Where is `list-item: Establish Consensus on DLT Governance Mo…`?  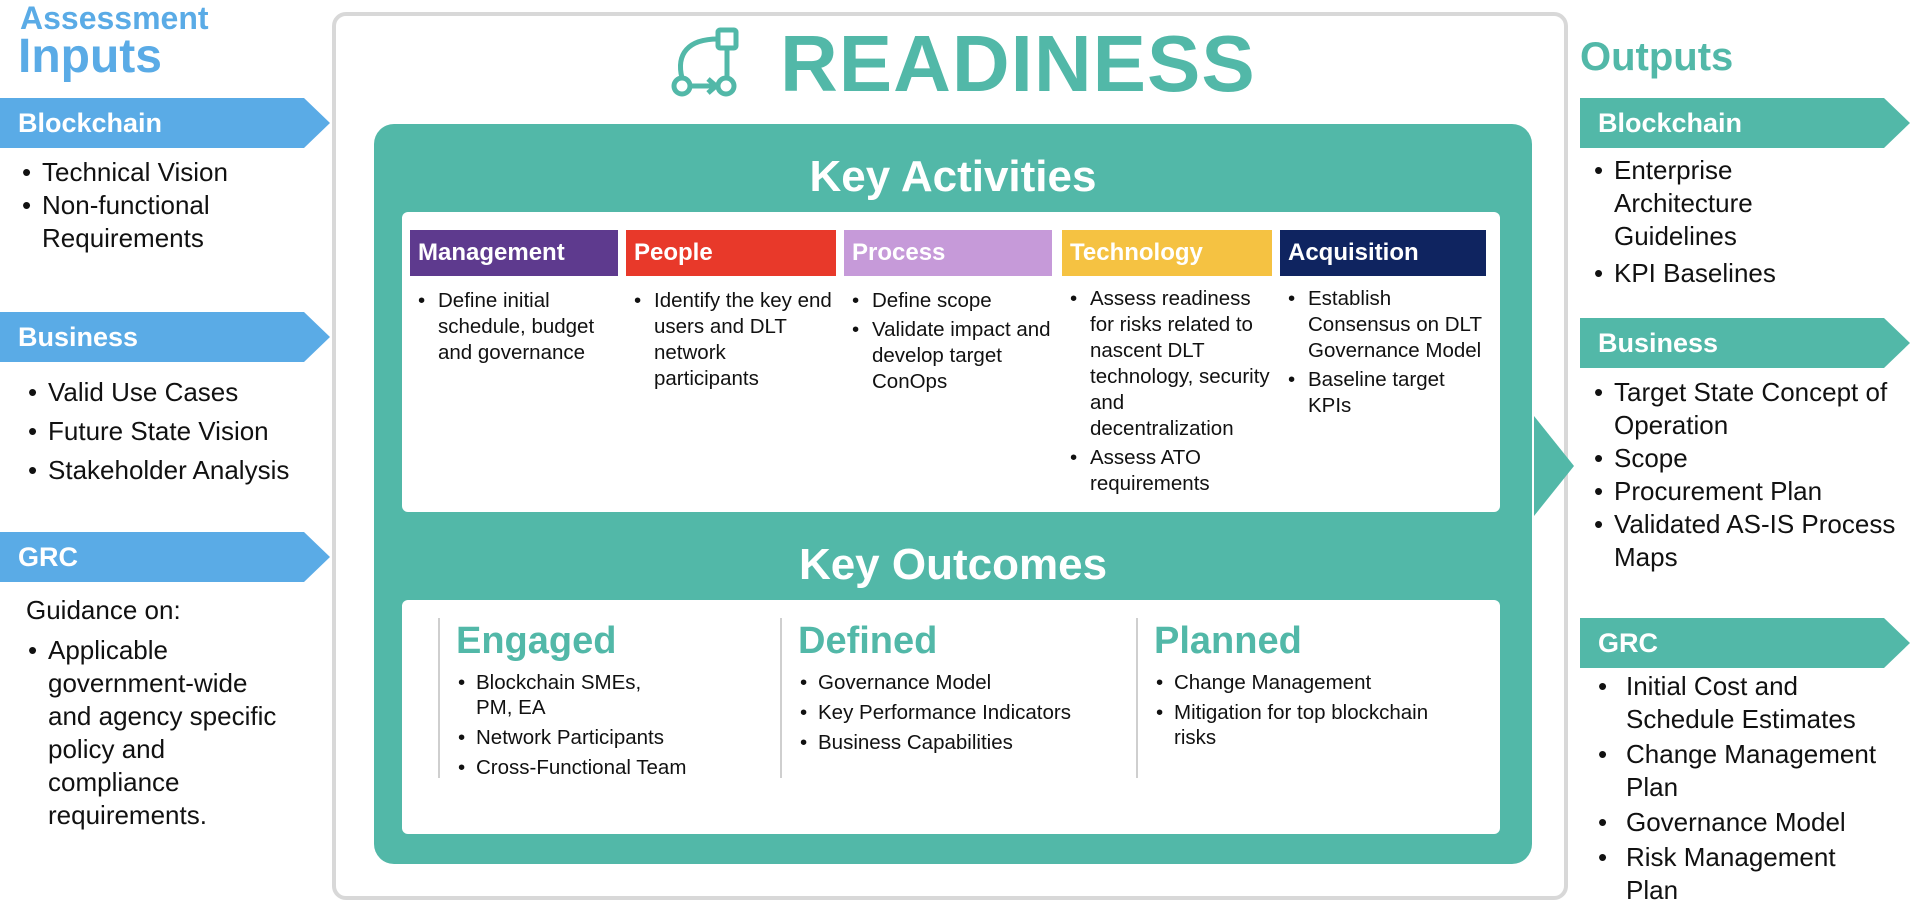 list-item: Establish Consensus on DLT Governance Mo… is located at coordinates (1383, 325).